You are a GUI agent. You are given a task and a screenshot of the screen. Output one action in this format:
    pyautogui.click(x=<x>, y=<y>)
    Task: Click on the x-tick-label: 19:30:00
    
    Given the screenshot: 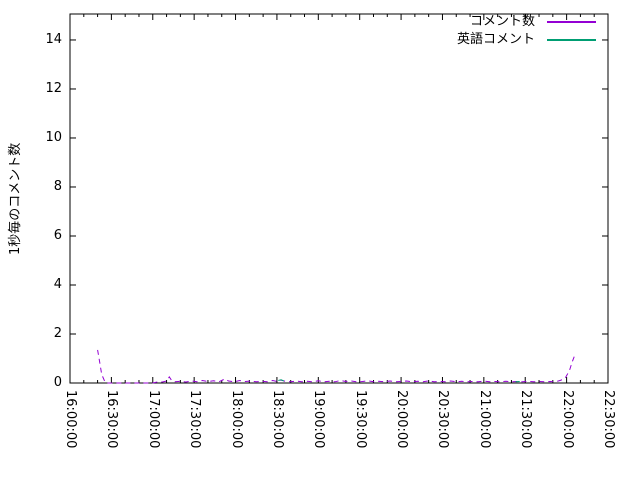 What is the action you would take?
    pyautogui.click(x=360, y=419)
    